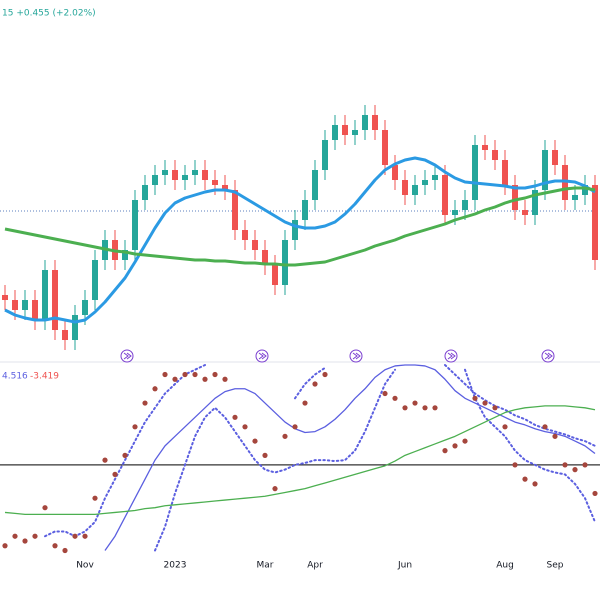 This screenshot has height=600, width=600. I want to click on indicator-value: 4.516, so click(15, 377).